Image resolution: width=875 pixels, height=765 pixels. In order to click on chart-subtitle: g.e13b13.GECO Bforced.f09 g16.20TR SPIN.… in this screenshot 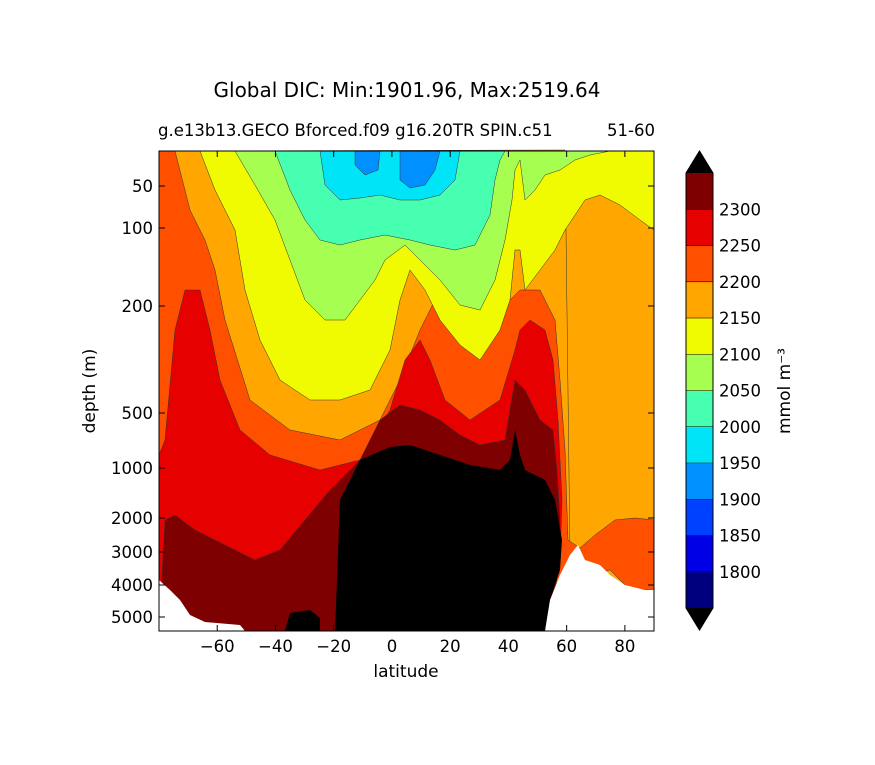, I will do `click(355, 130)`.